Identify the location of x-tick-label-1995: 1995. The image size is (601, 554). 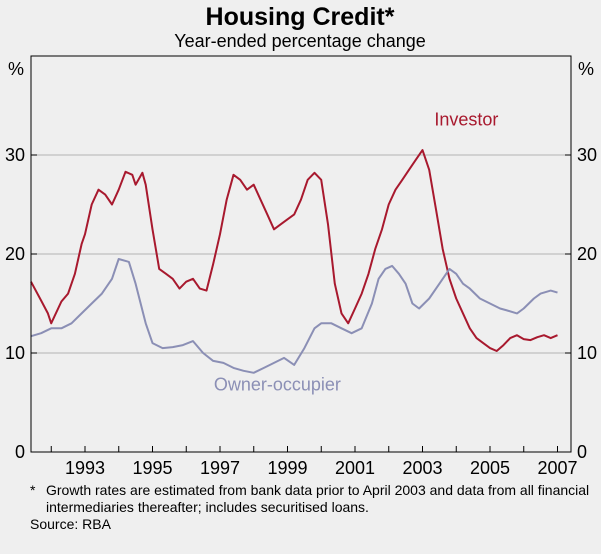
(152, 468).